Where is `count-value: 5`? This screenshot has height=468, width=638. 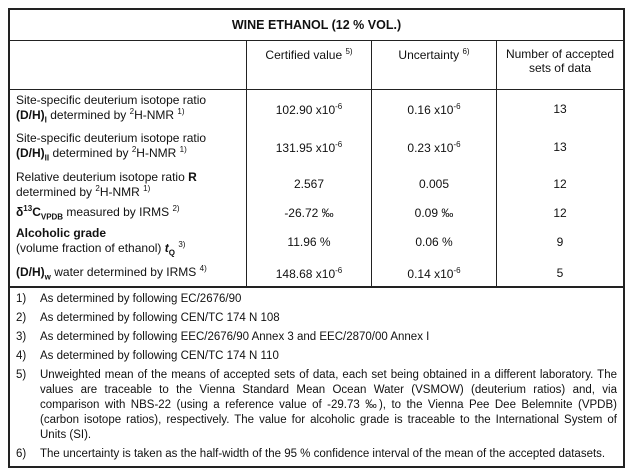
count-value: 5 is located at coordinates (559, 273).